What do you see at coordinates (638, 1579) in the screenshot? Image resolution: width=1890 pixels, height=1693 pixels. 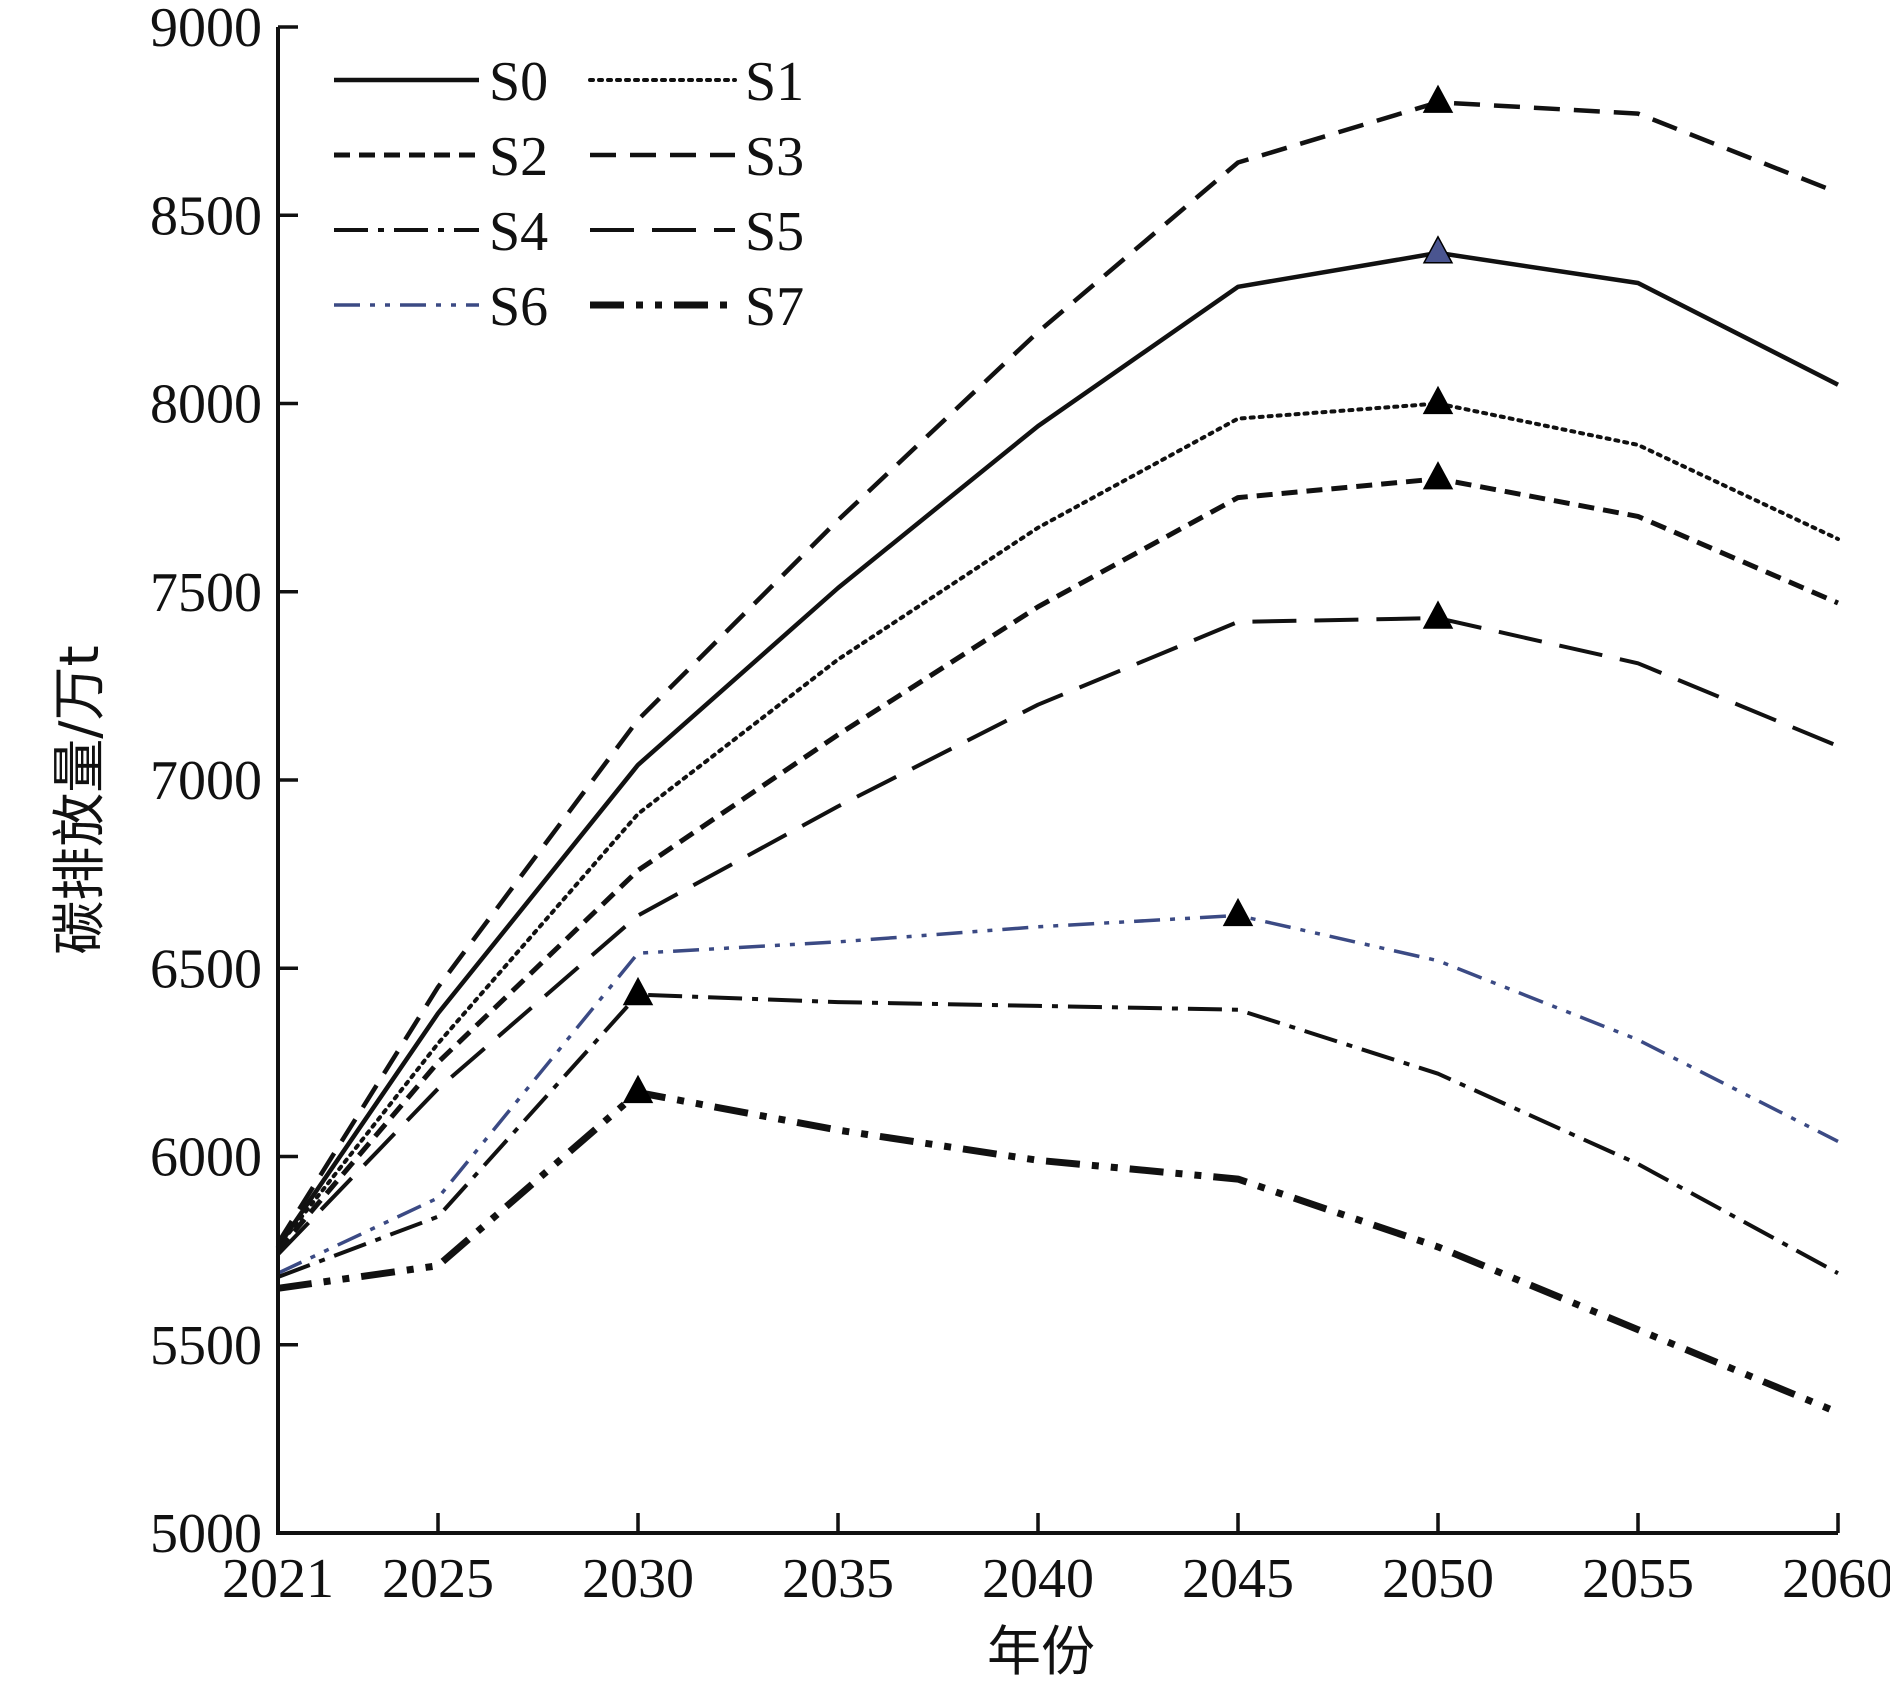 I see `x-tick-label: 2030` at bounding box center [638, 1579].